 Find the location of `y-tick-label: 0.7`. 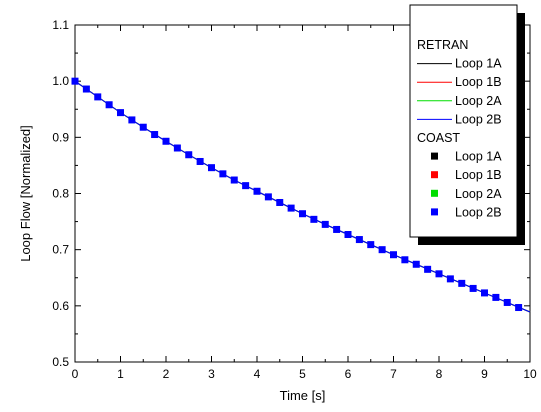

y-tick-label: 0.7 is located at coordinates (60, 250).